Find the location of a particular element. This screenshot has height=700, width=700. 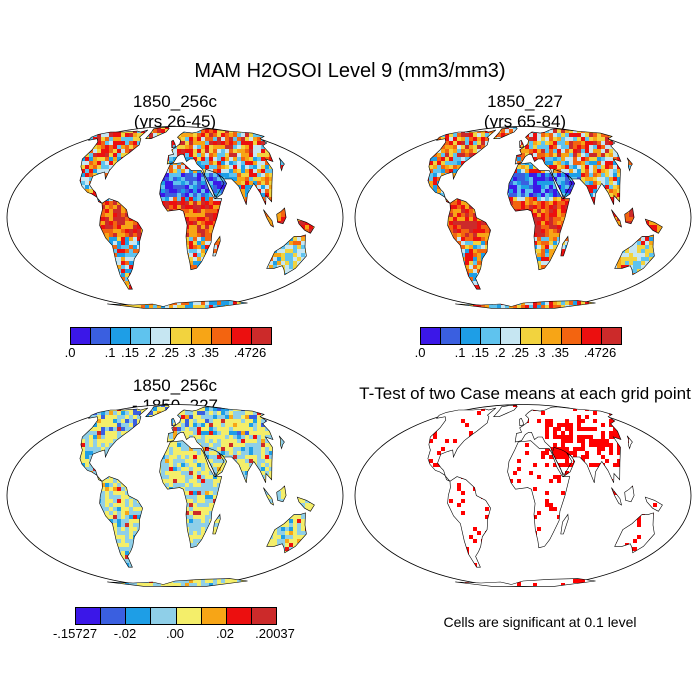

colorbar-label: .00 is located at coordinates (175, 633).